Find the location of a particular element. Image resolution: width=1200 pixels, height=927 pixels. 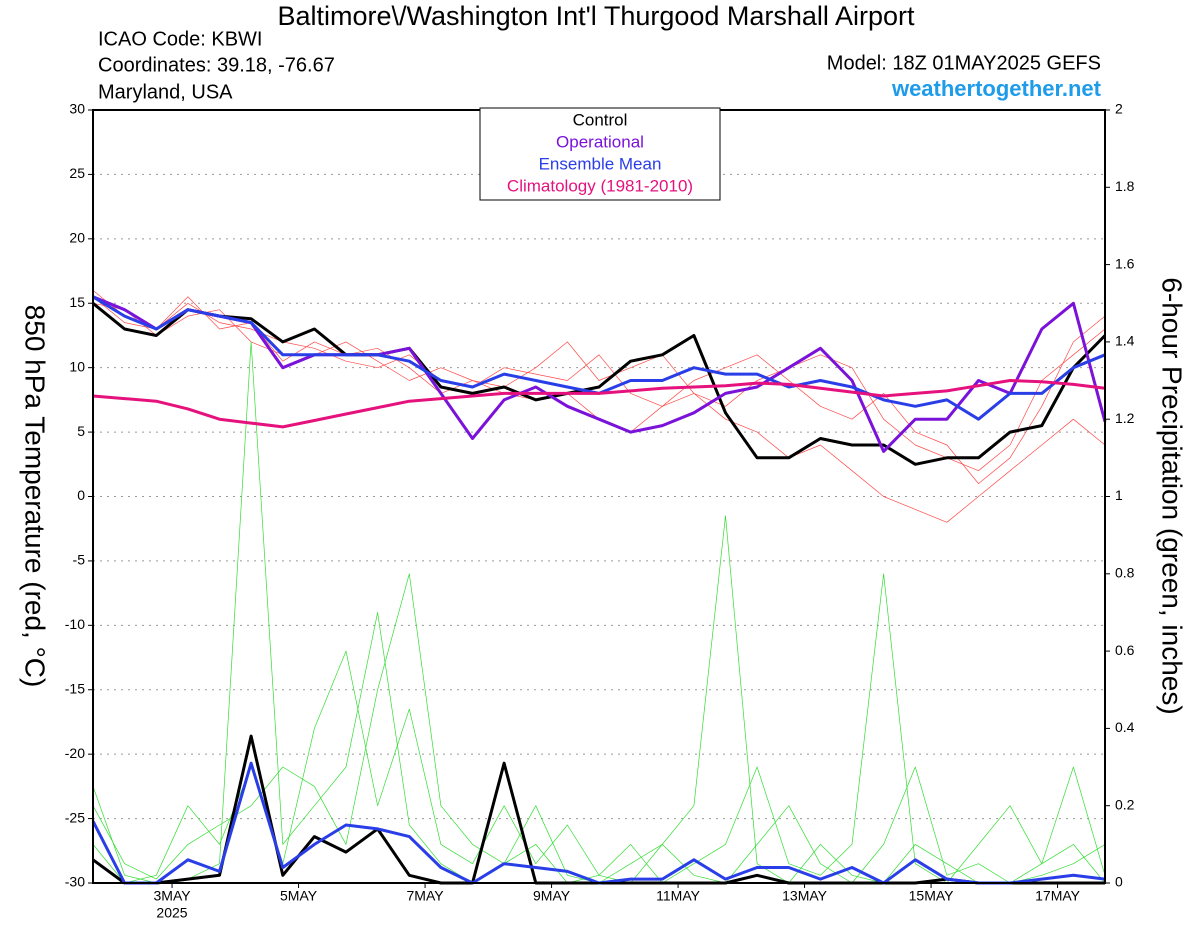

y2-tick-label: 1.8 is located at coordinates (1125, 186).